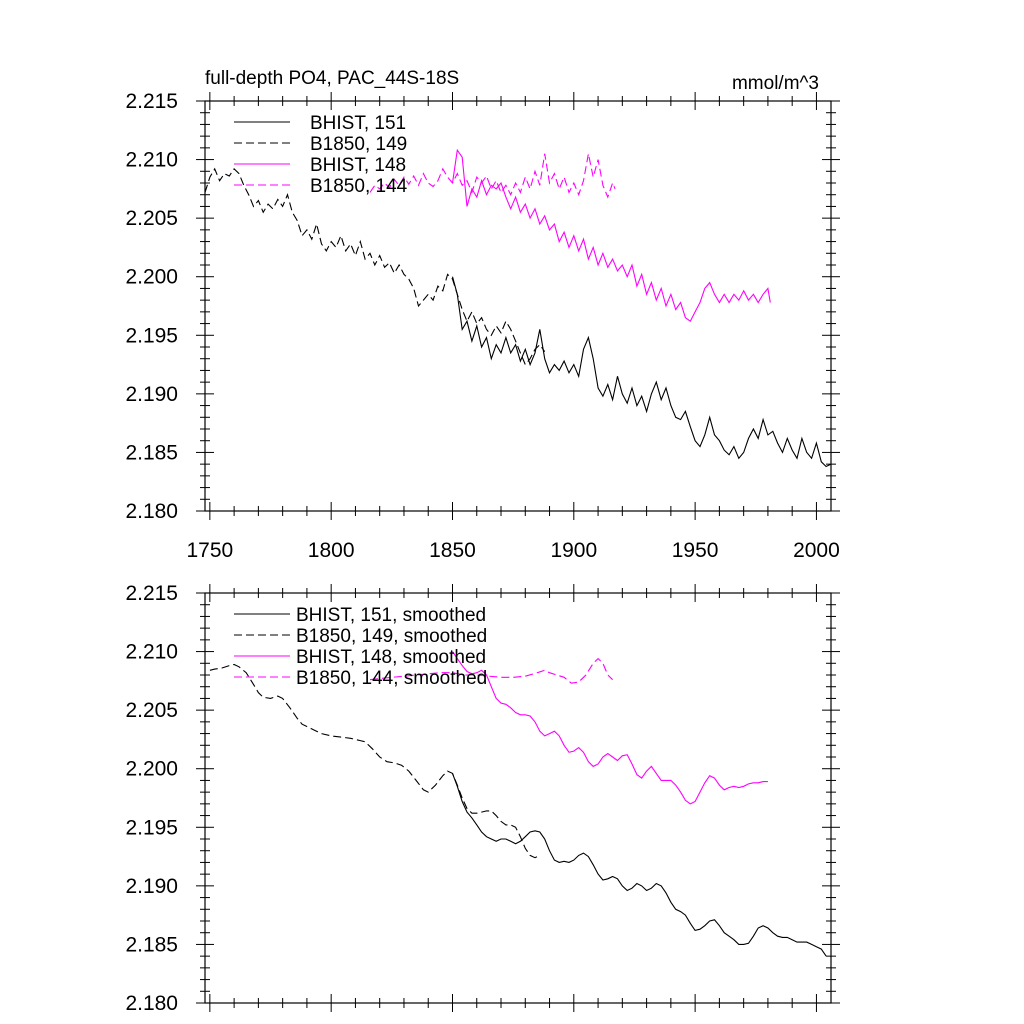 This screenshot has height=1024, width=1024. What do you see at coordinates (358, 144) in the screenshot?
I see `legend-label: B1850, 149` at bounding box center [358, 144].